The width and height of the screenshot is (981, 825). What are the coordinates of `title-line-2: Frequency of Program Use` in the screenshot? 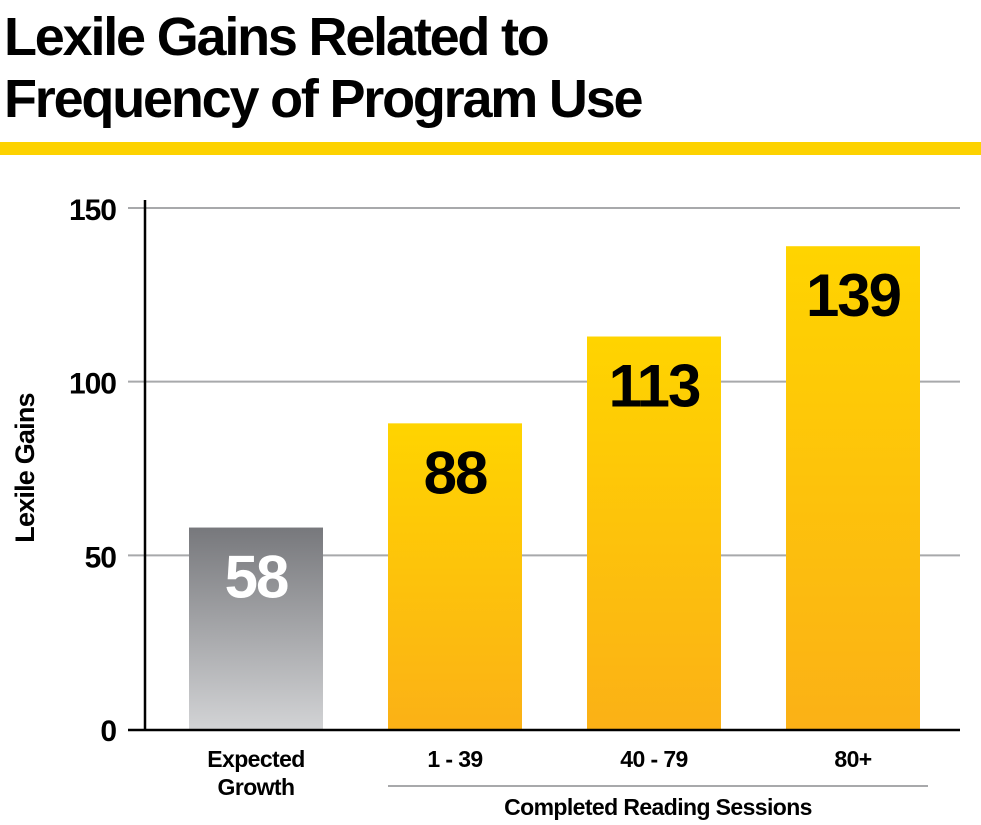 It's located at (324, 99).